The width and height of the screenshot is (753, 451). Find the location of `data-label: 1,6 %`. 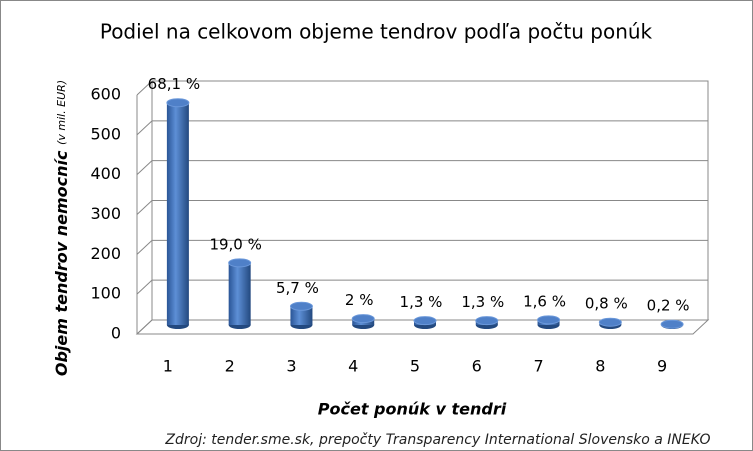

data-label: 1,6 % is located at coordinates (544, 301).